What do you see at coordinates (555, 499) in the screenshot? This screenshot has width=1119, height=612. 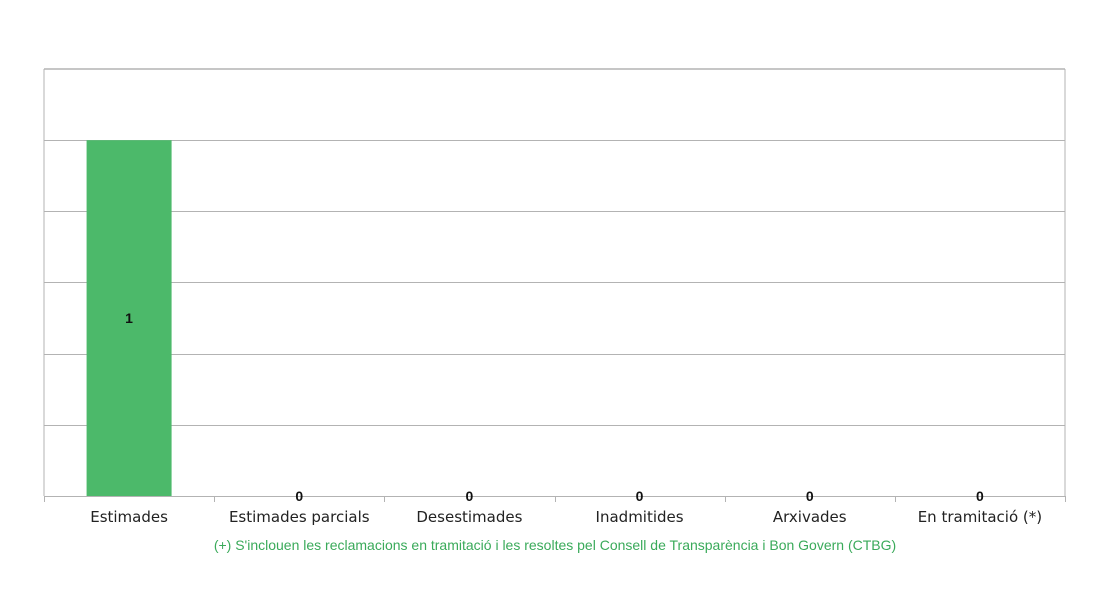 I see `x-axis` at bounding box center [555, 499].